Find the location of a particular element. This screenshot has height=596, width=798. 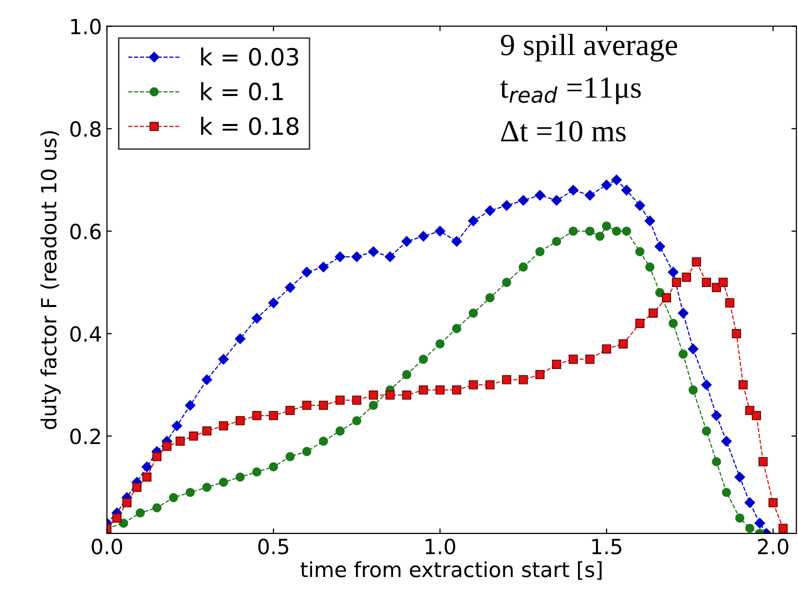

legend-label: k = 0.1 is located at coordinates (242, 91).